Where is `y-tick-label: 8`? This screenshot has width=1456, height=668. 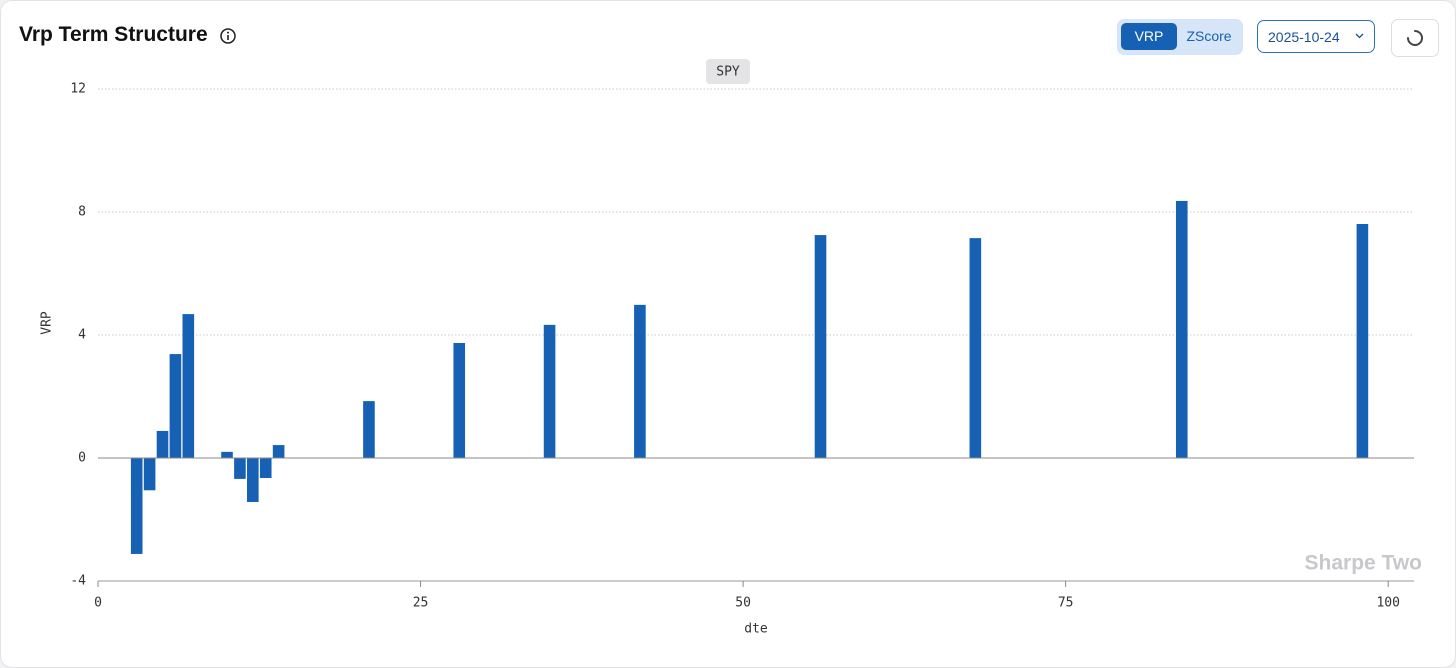
y-tick-label: 8 is located at coordinates (82, 212).